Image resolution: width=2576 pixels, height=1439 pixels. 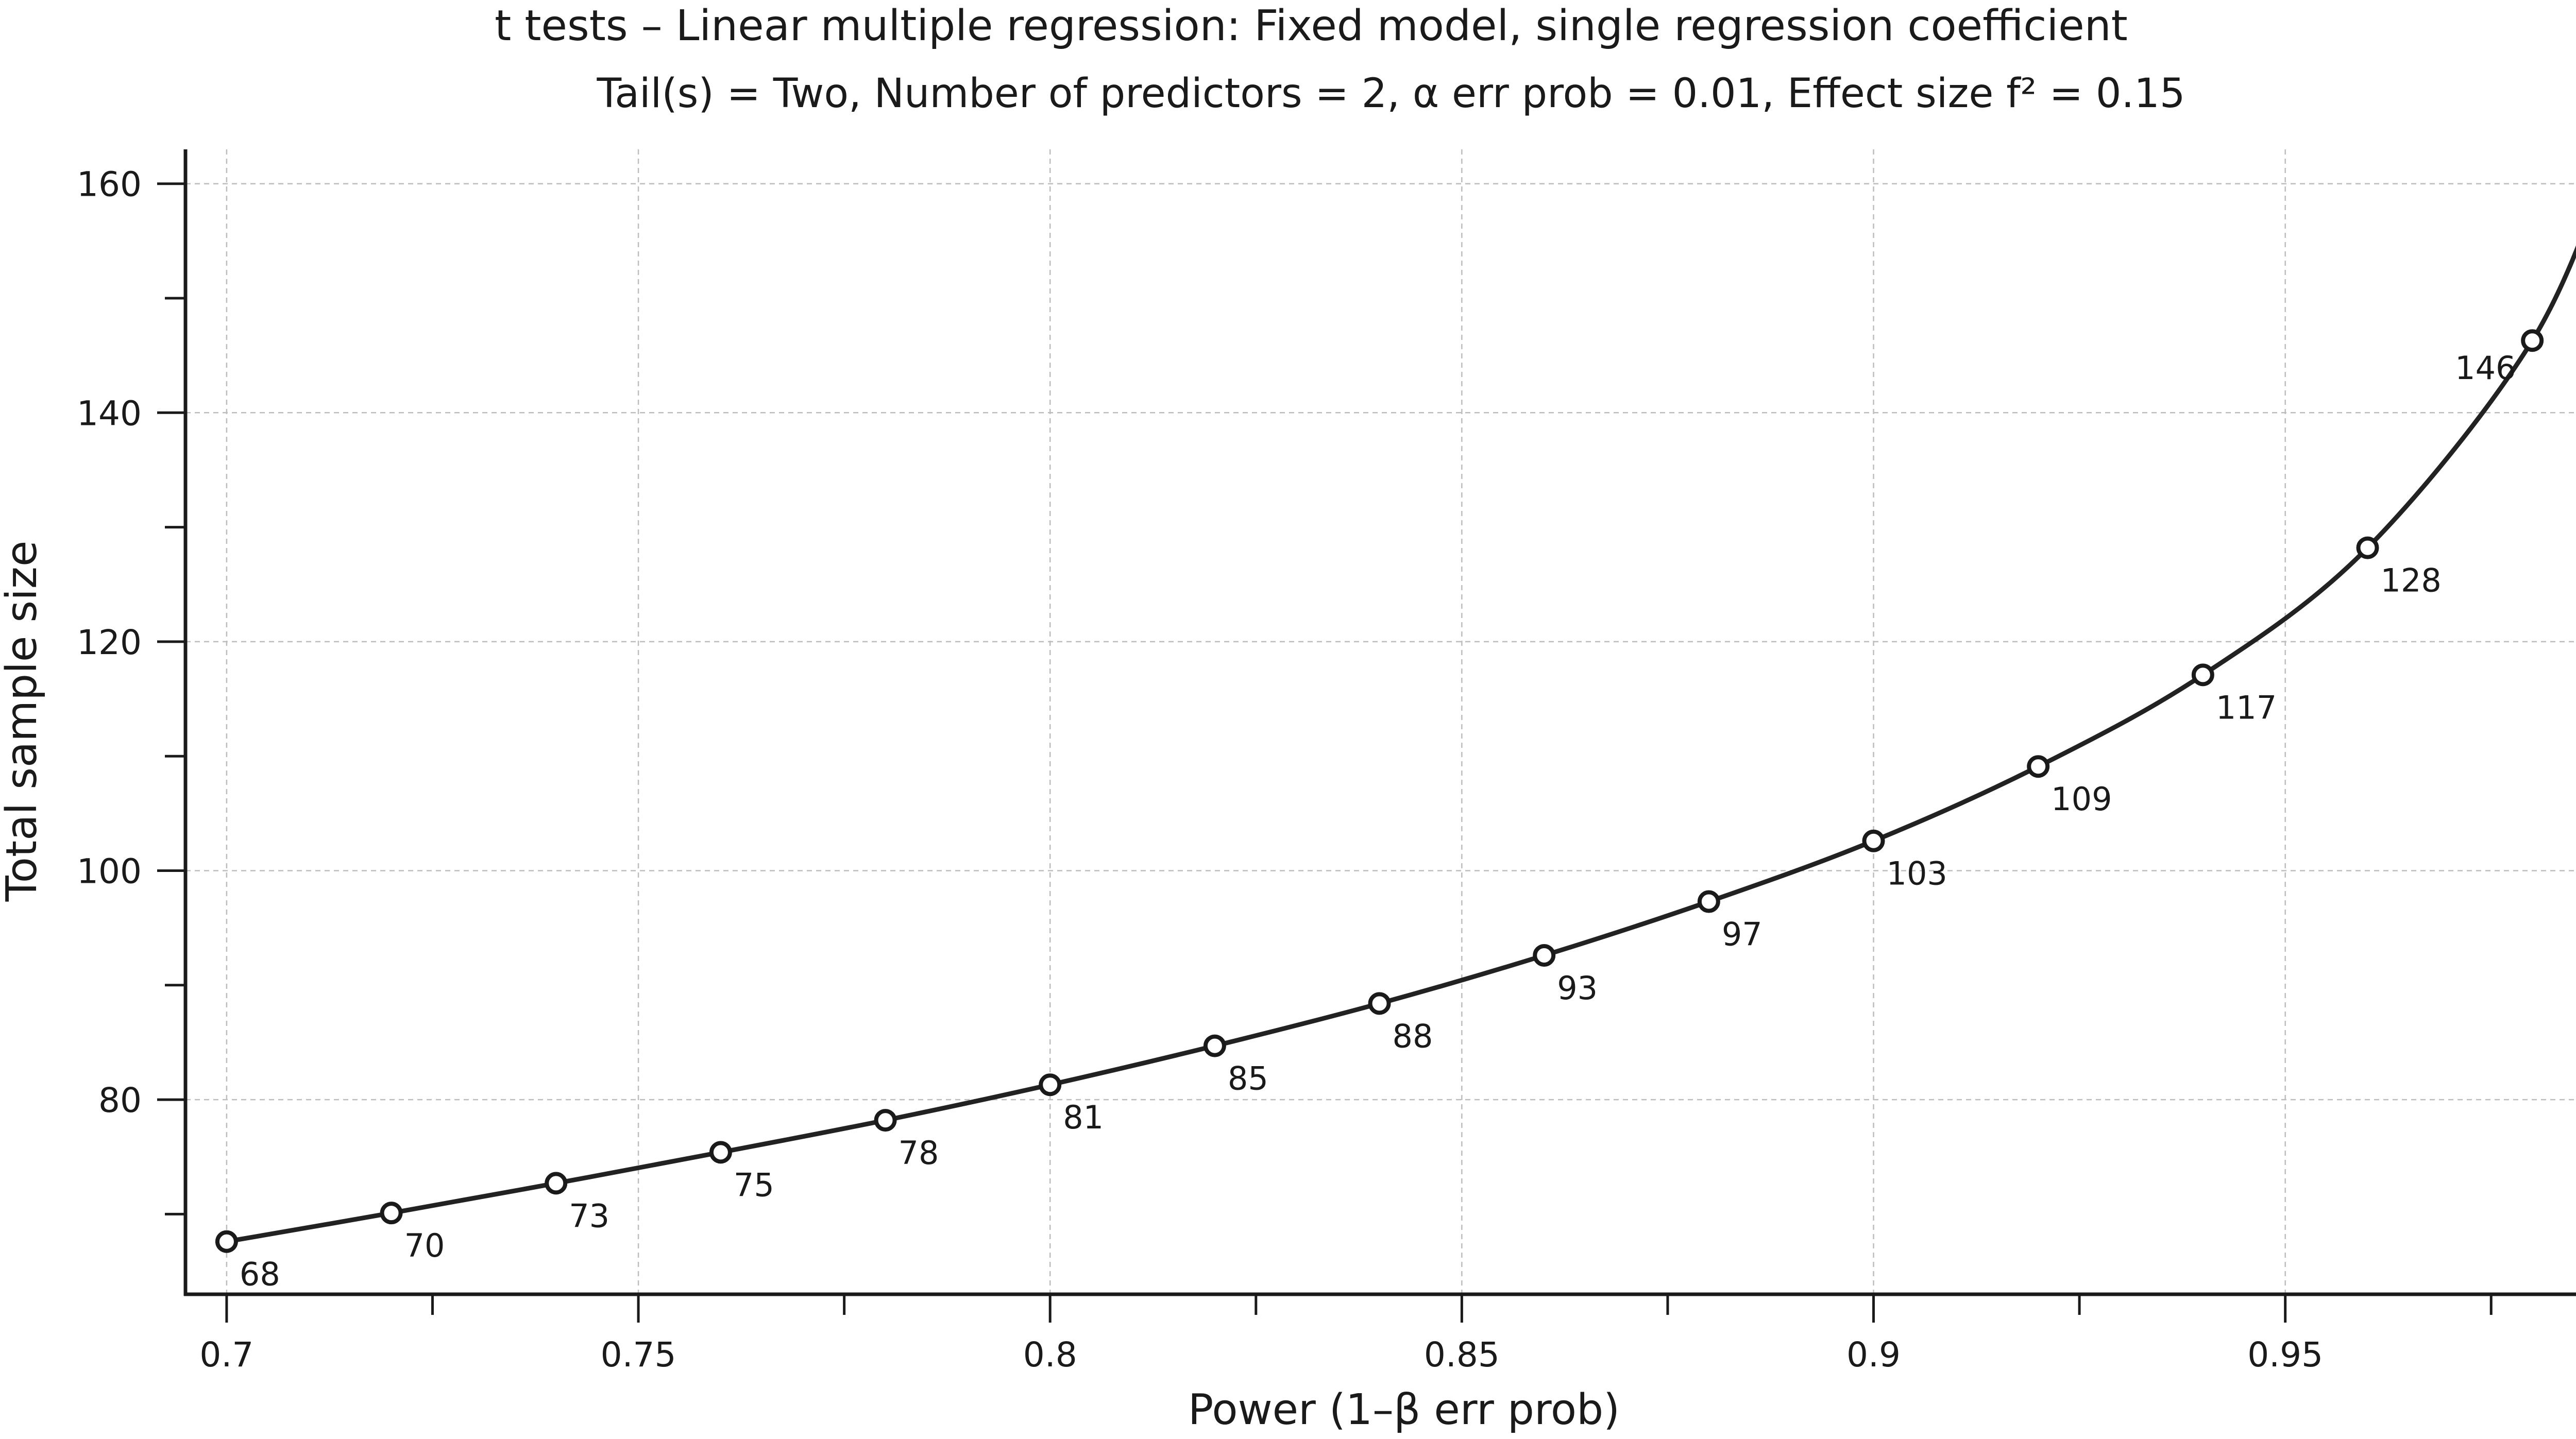 What do you see at coordinates (226, 1355) in the screenshot?
I see `x-tick-label: 0.7` at bounding box center [226, 1355].